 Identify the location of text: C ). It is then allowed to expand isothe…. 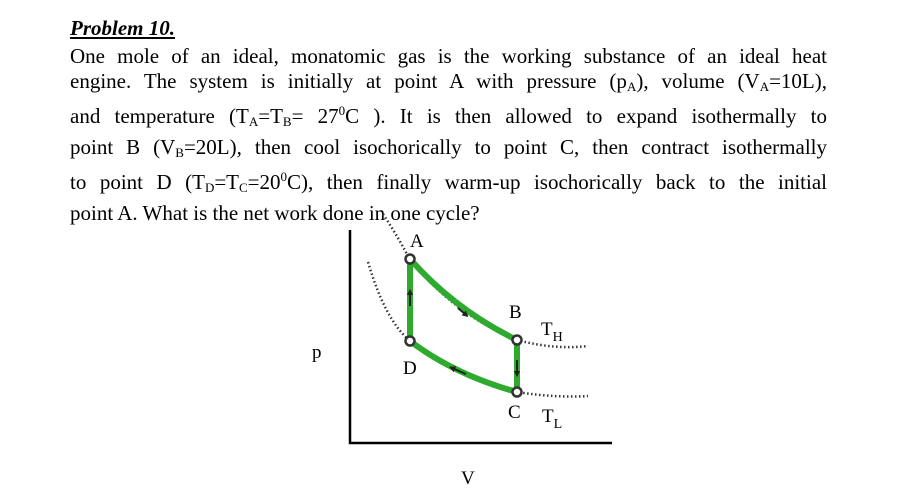
(586, 116).